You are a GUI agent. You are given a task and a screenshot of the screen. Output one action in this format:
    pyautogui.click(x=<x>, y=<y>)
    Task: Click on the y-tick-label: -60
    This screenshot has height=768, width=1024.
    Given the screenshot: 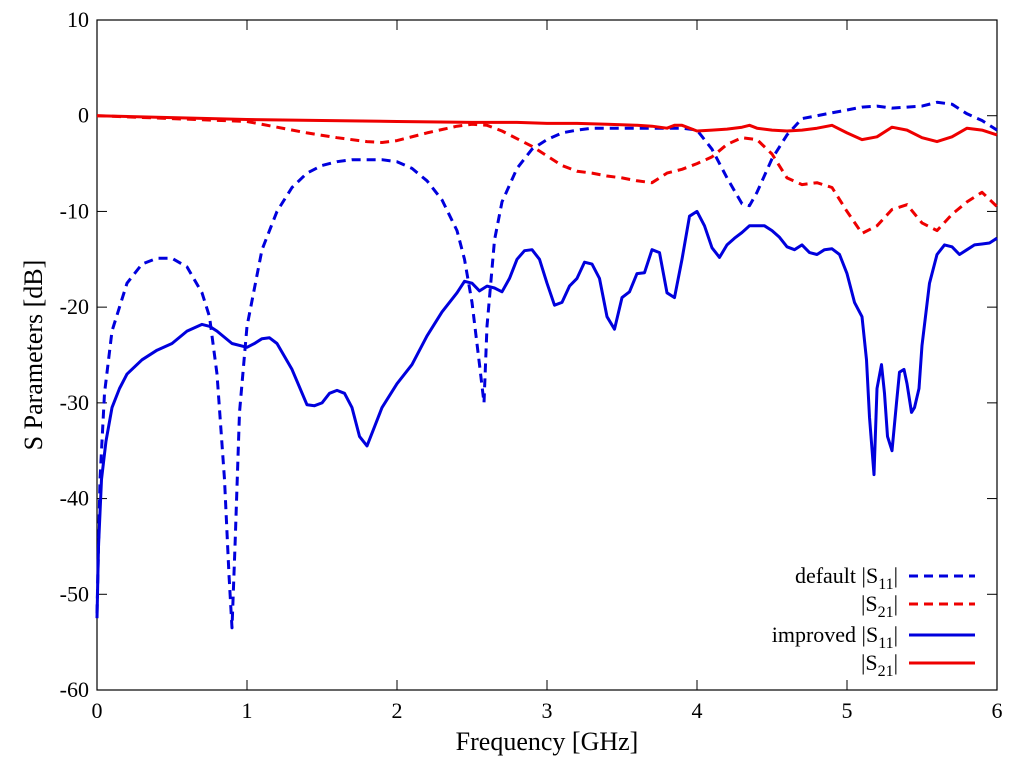 What is the action you would take?
    pyautogui.click(x=74, y=689)
    